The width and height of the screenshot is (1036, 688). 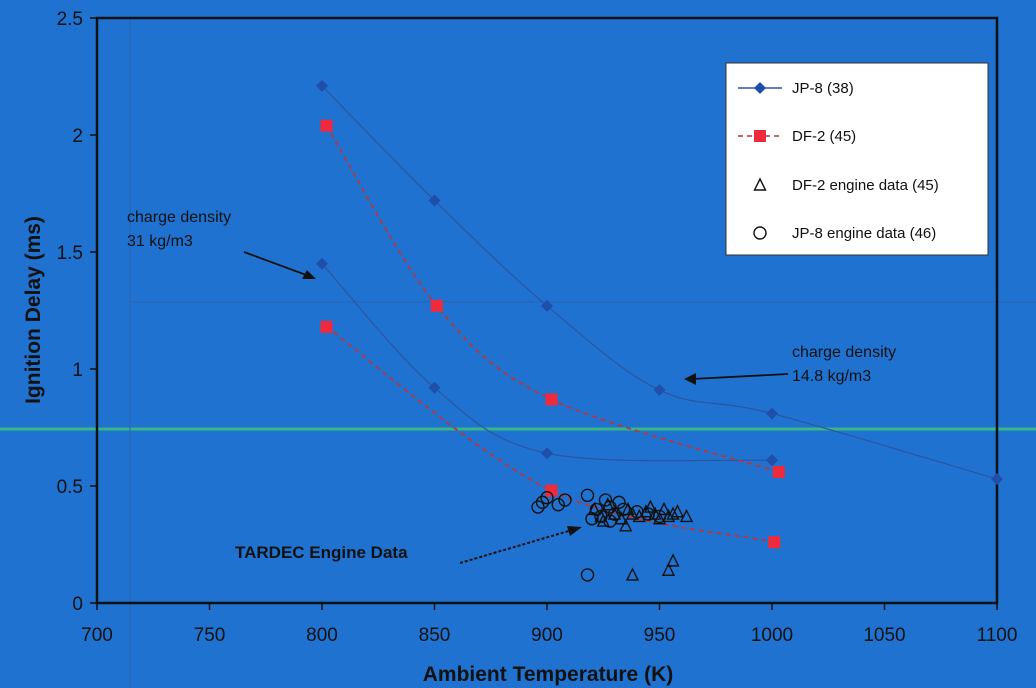 I want to click on x-axis-ticks: 700 750 800 850 900 950 1000 1050 1100, so click(x=549, y=624).